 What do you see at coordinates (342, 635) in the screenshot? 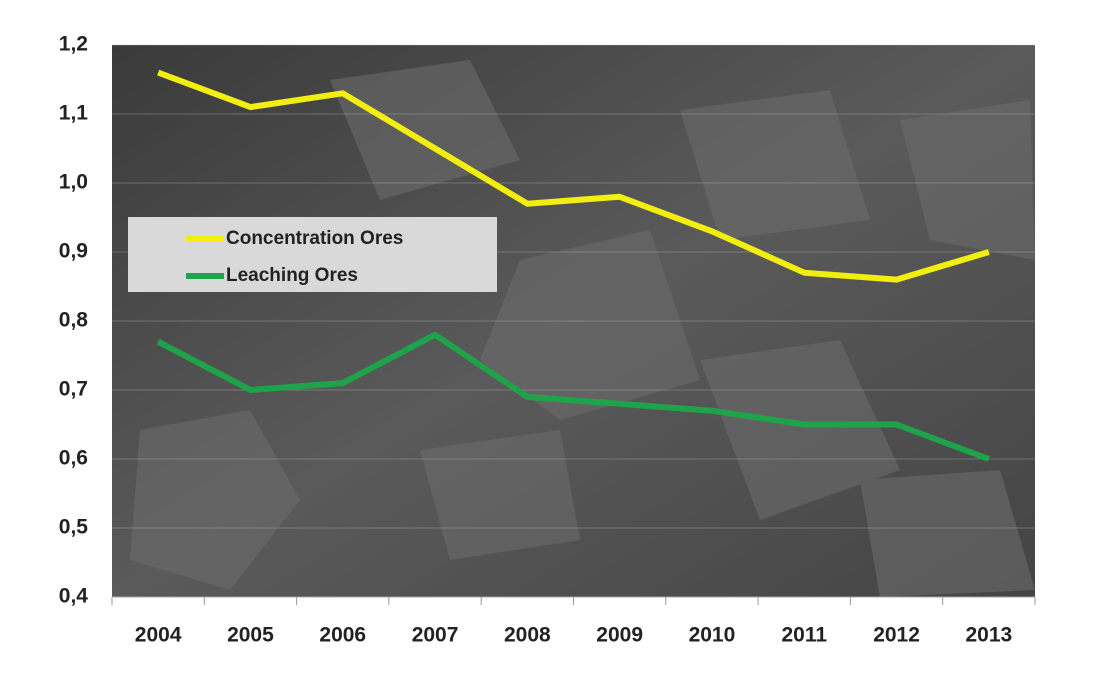
I see `x-tick-label: 2006` at bounding box center [342, 635].